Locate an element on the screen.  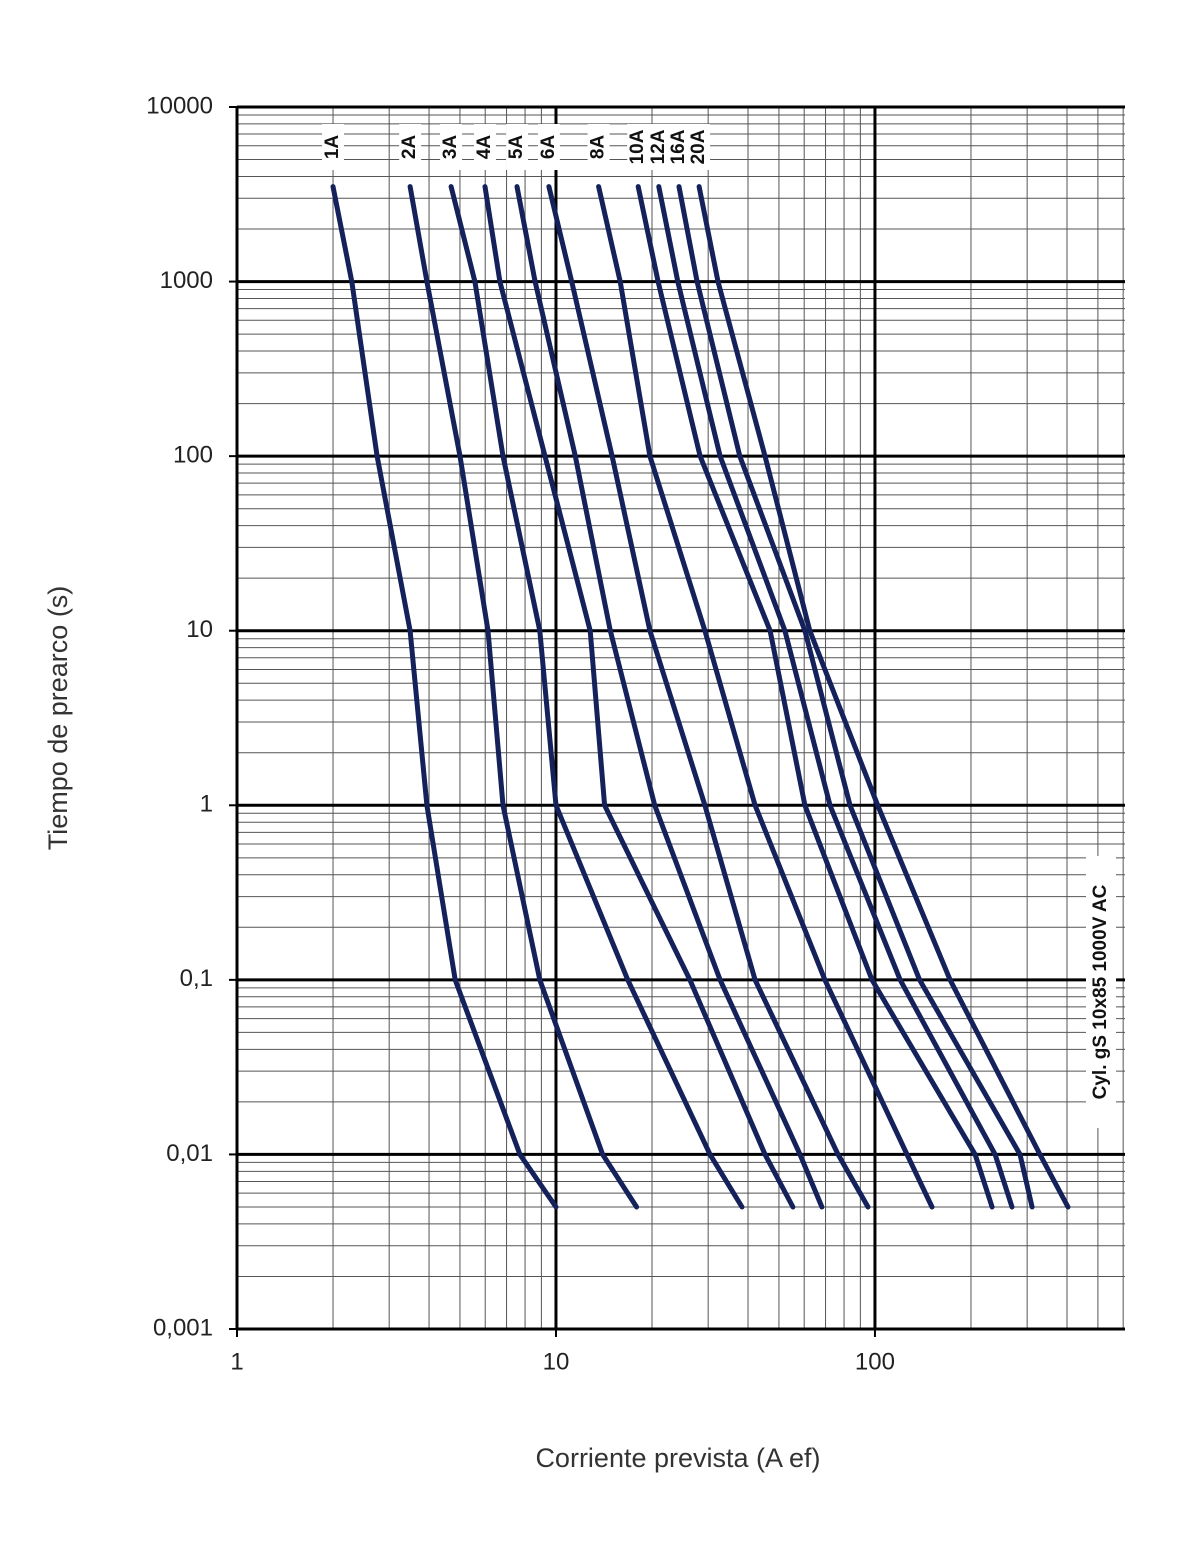
y-tick-label: 1 is located at coordinates (206, 804).